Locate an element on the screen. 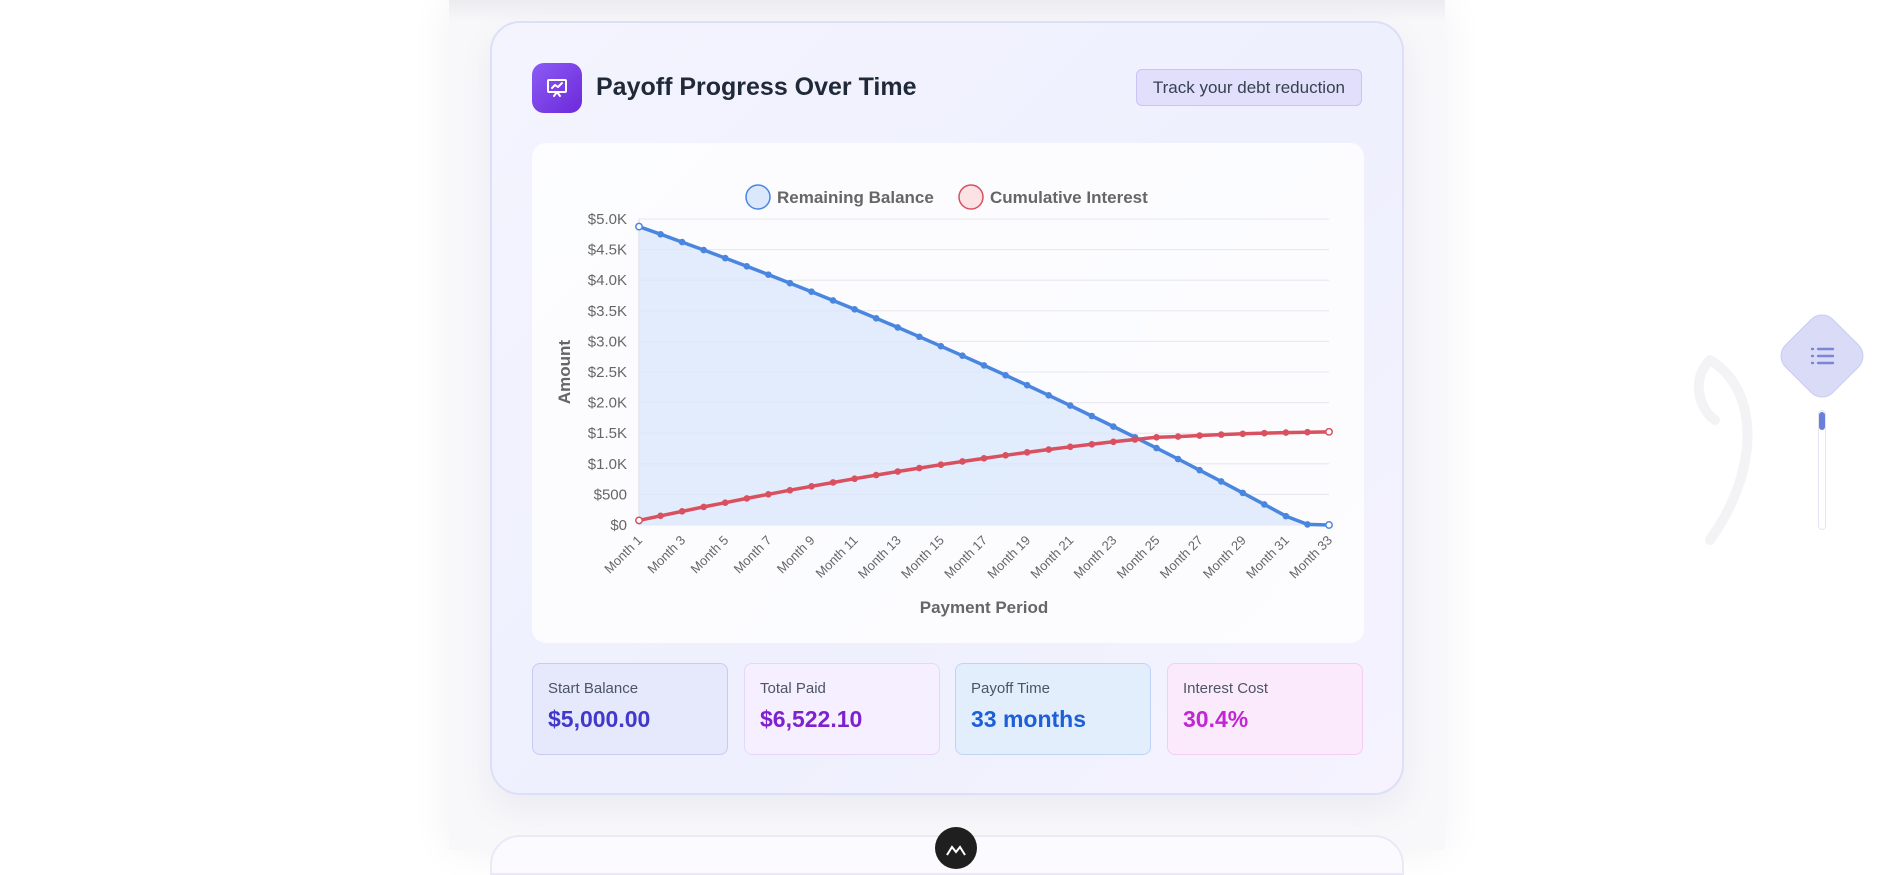  y-tick-label: $4.5K is located at coordinates (607, 250).